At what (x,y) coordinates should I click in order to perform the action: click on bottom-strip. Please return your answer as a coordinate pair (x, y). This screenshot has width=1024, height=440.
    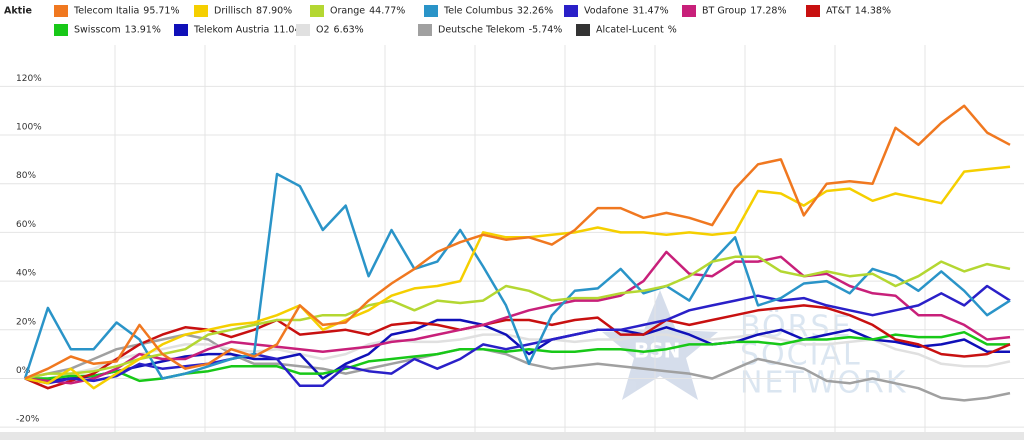
    Looking at the image, I should click on (512, 436).